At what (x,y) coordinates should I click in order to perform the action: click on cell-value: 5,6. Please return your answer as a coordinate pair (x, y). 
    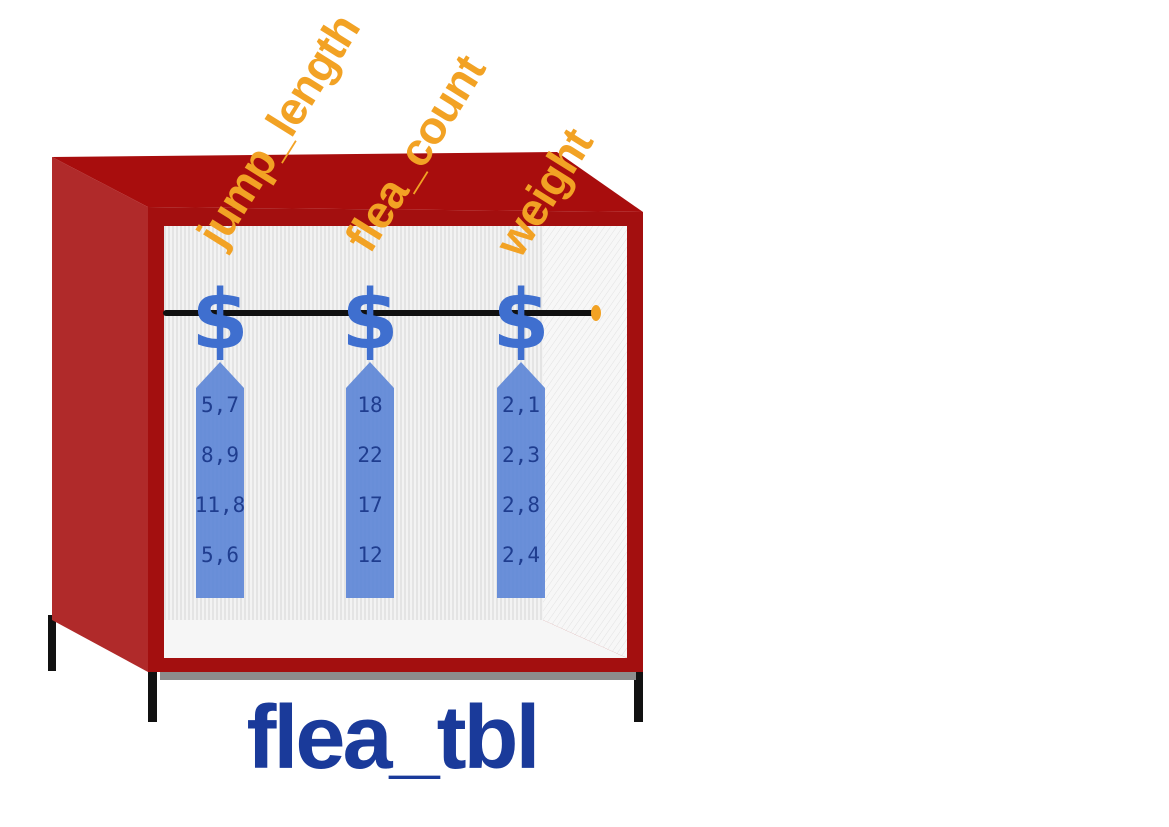
    Looking at the image, I should click on (220, 555).